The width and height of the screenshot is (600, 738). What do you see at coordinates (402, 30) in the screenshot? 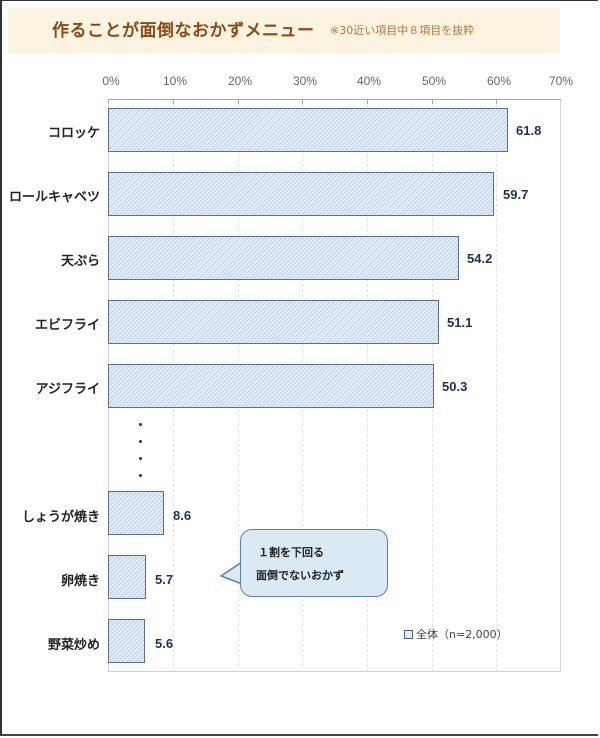
I see `chart-subtitle: ※30近い項目中８項目を抜粋` at bounding box center [402, 30].